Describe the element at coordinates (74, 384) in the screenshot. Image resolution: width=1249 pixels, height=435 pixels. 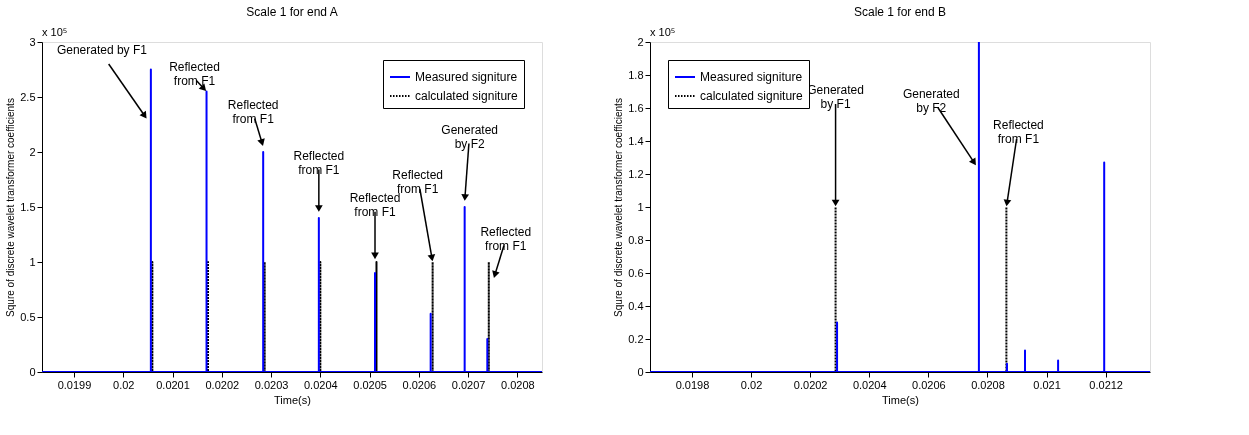
I see `x-tick-label: 0.0199` at that location.